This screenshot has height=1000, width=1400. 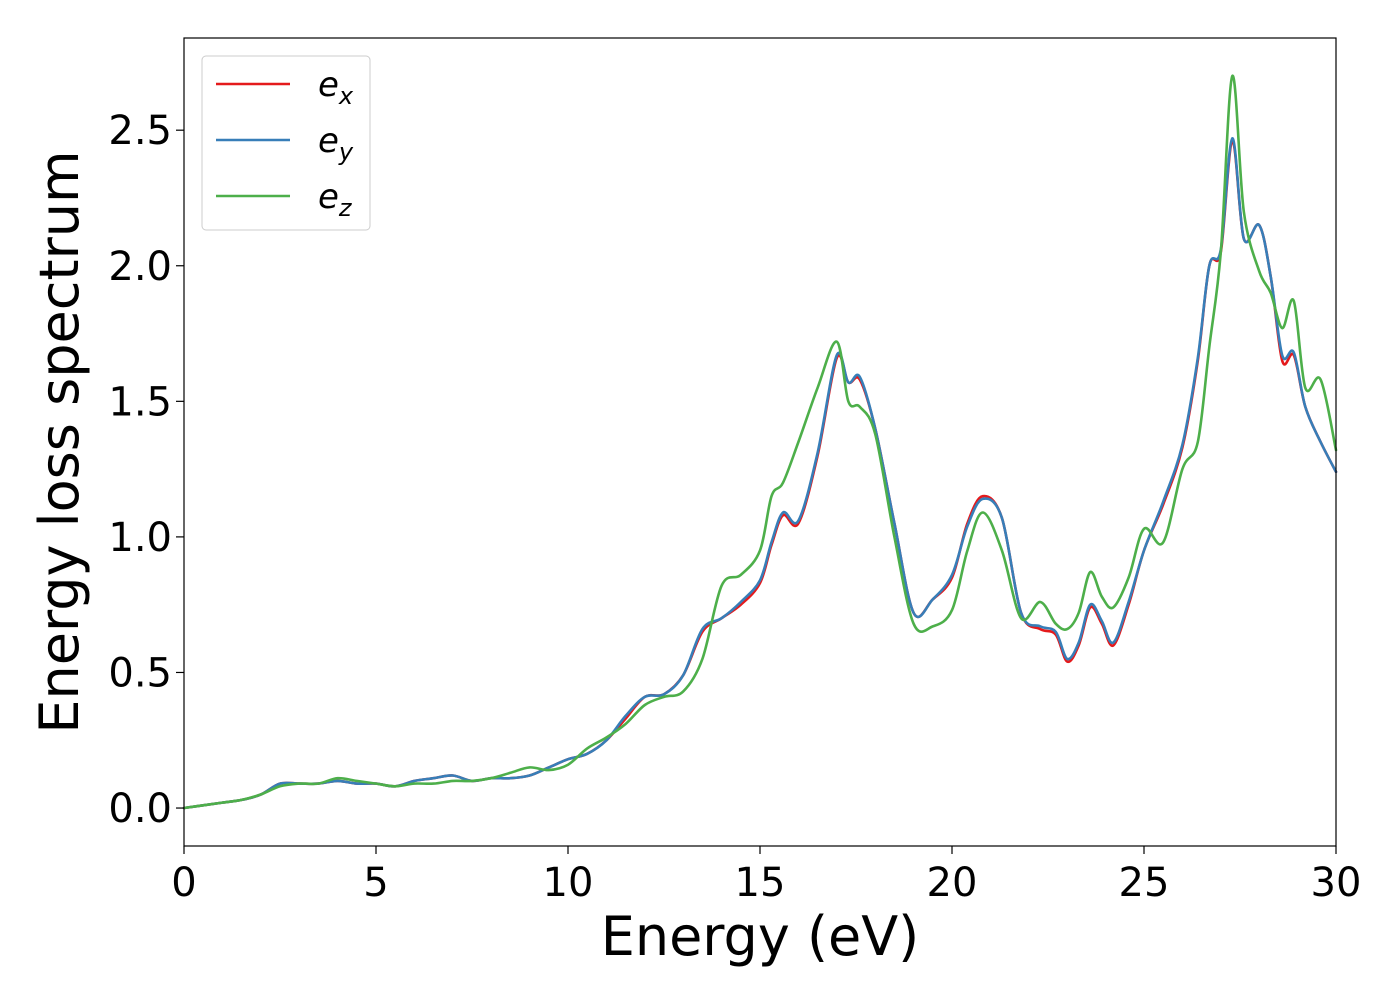 I want to click on y-tick-label: 2.0, so click(x=140, y=267).